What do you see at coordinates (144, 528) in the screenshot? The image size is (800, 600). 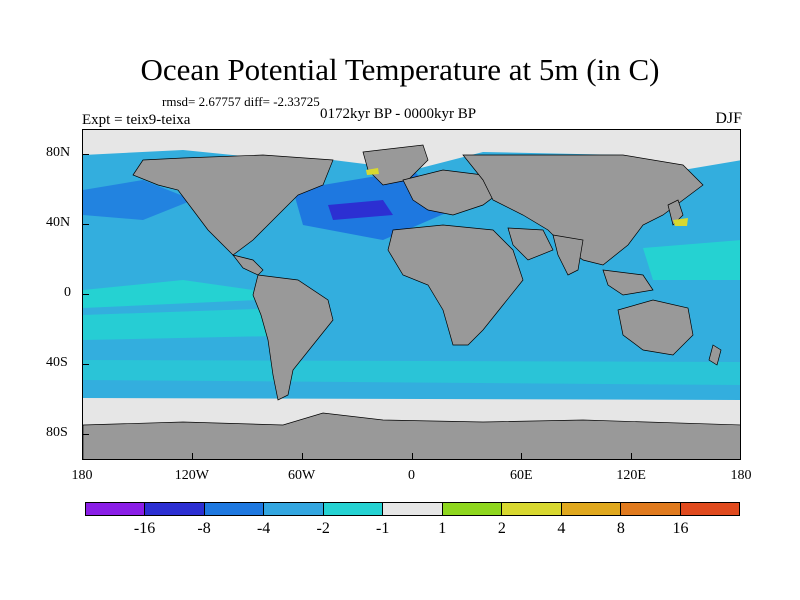 I see `colorbar-label: -16` at bounding box center [144, 528].